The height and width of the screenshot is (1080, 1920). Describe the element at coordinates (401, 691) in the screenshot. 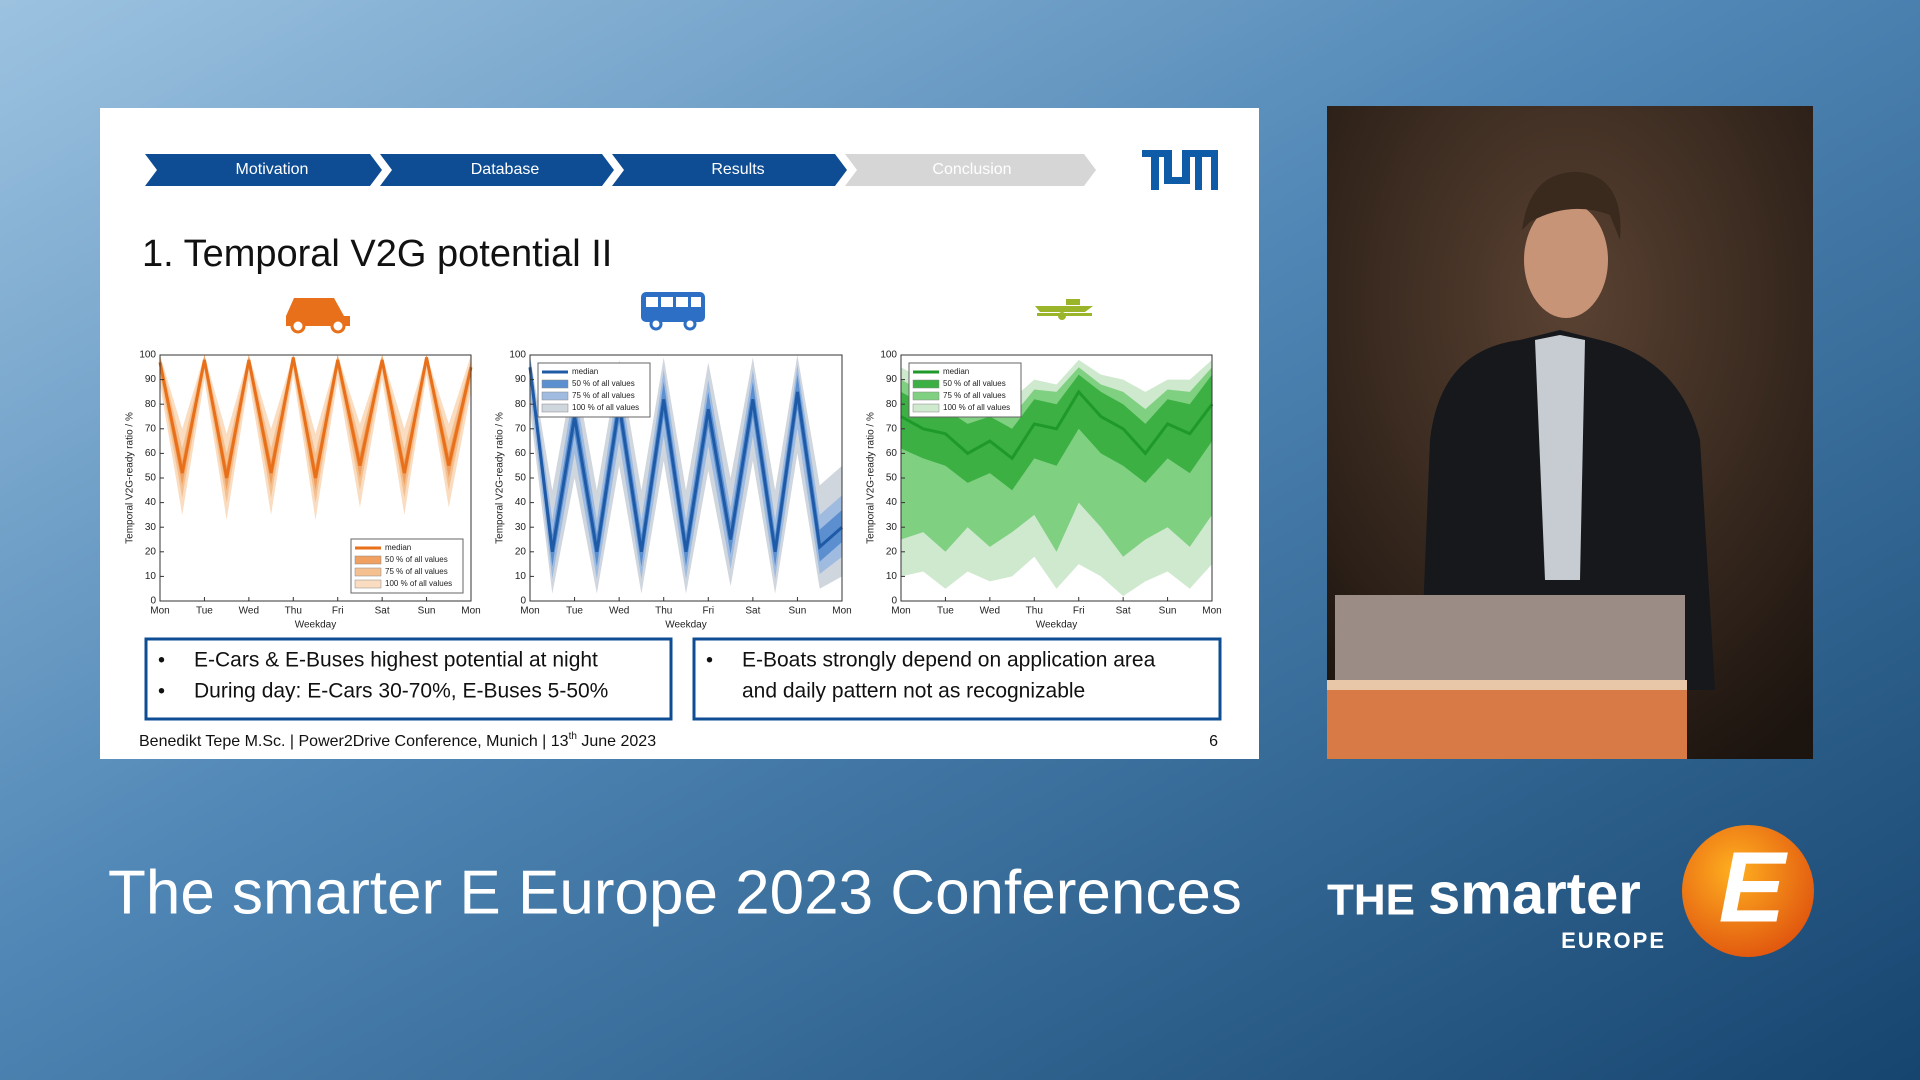

I see `bullet-text: During day: E-Cars 30-70%, E-Buses 5-50%` at that location.